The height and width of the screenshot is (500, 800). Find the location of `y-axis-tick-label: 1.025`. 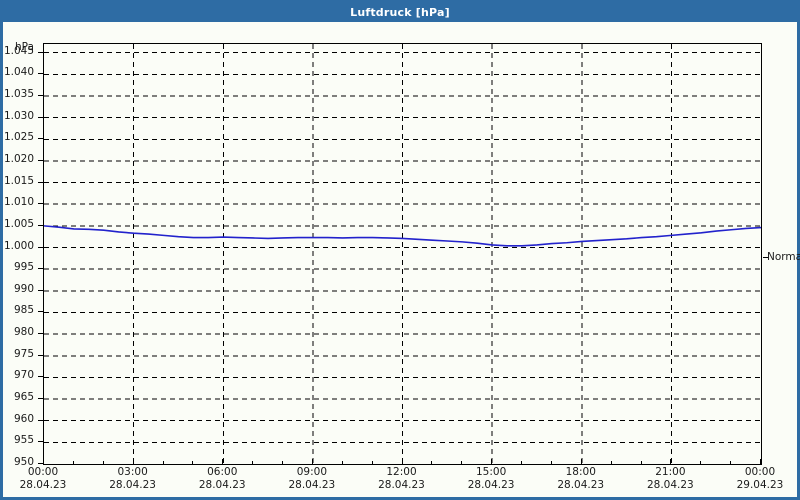

y-axis-tick-label: 1.025 is located at coordinates (18, 137).